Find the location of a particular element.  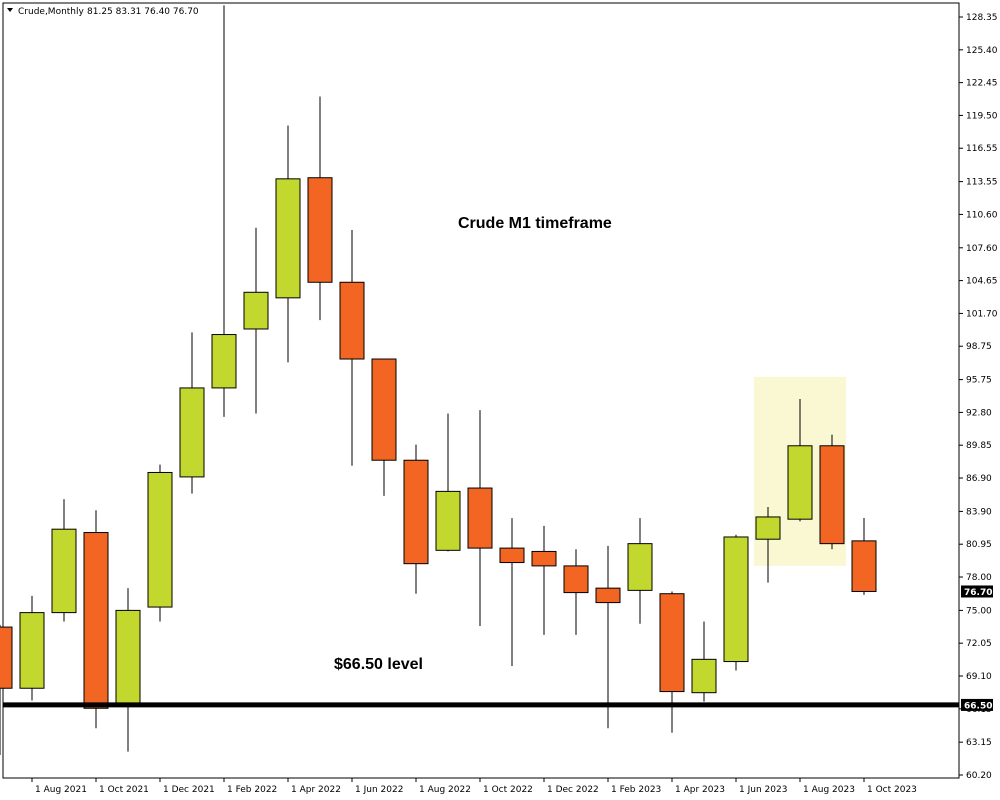

y-tick-label: 89.85 is located at coordinates (979, 446).